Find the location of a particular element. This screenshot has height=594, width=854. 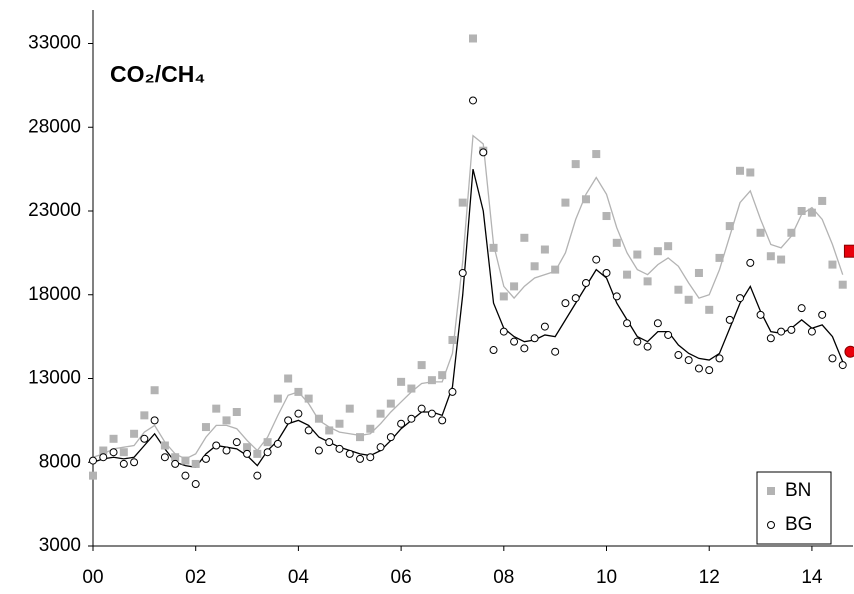

y-tick-label: 23000 is located at coordinates (54, 210).